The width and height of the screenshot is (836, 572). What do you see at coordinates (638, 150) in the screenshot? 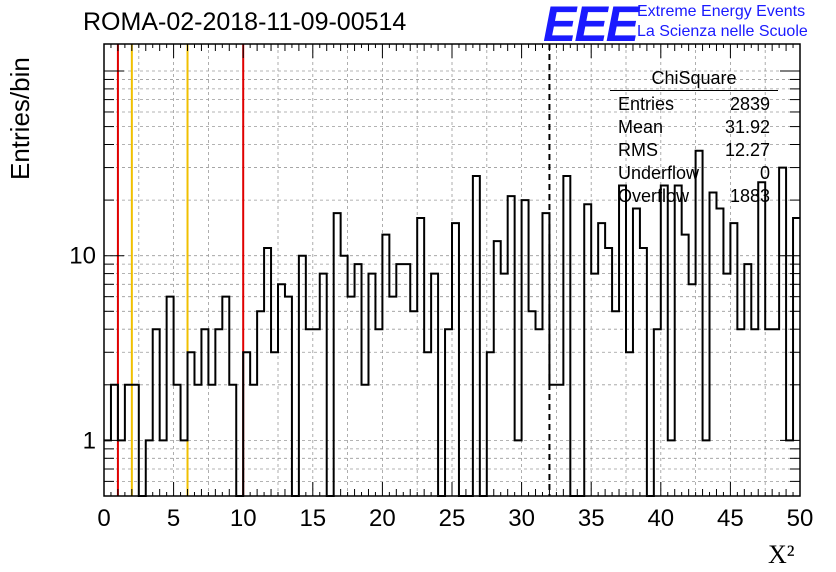
I see `stats-label: RMS` at bounding box center [638, 150].